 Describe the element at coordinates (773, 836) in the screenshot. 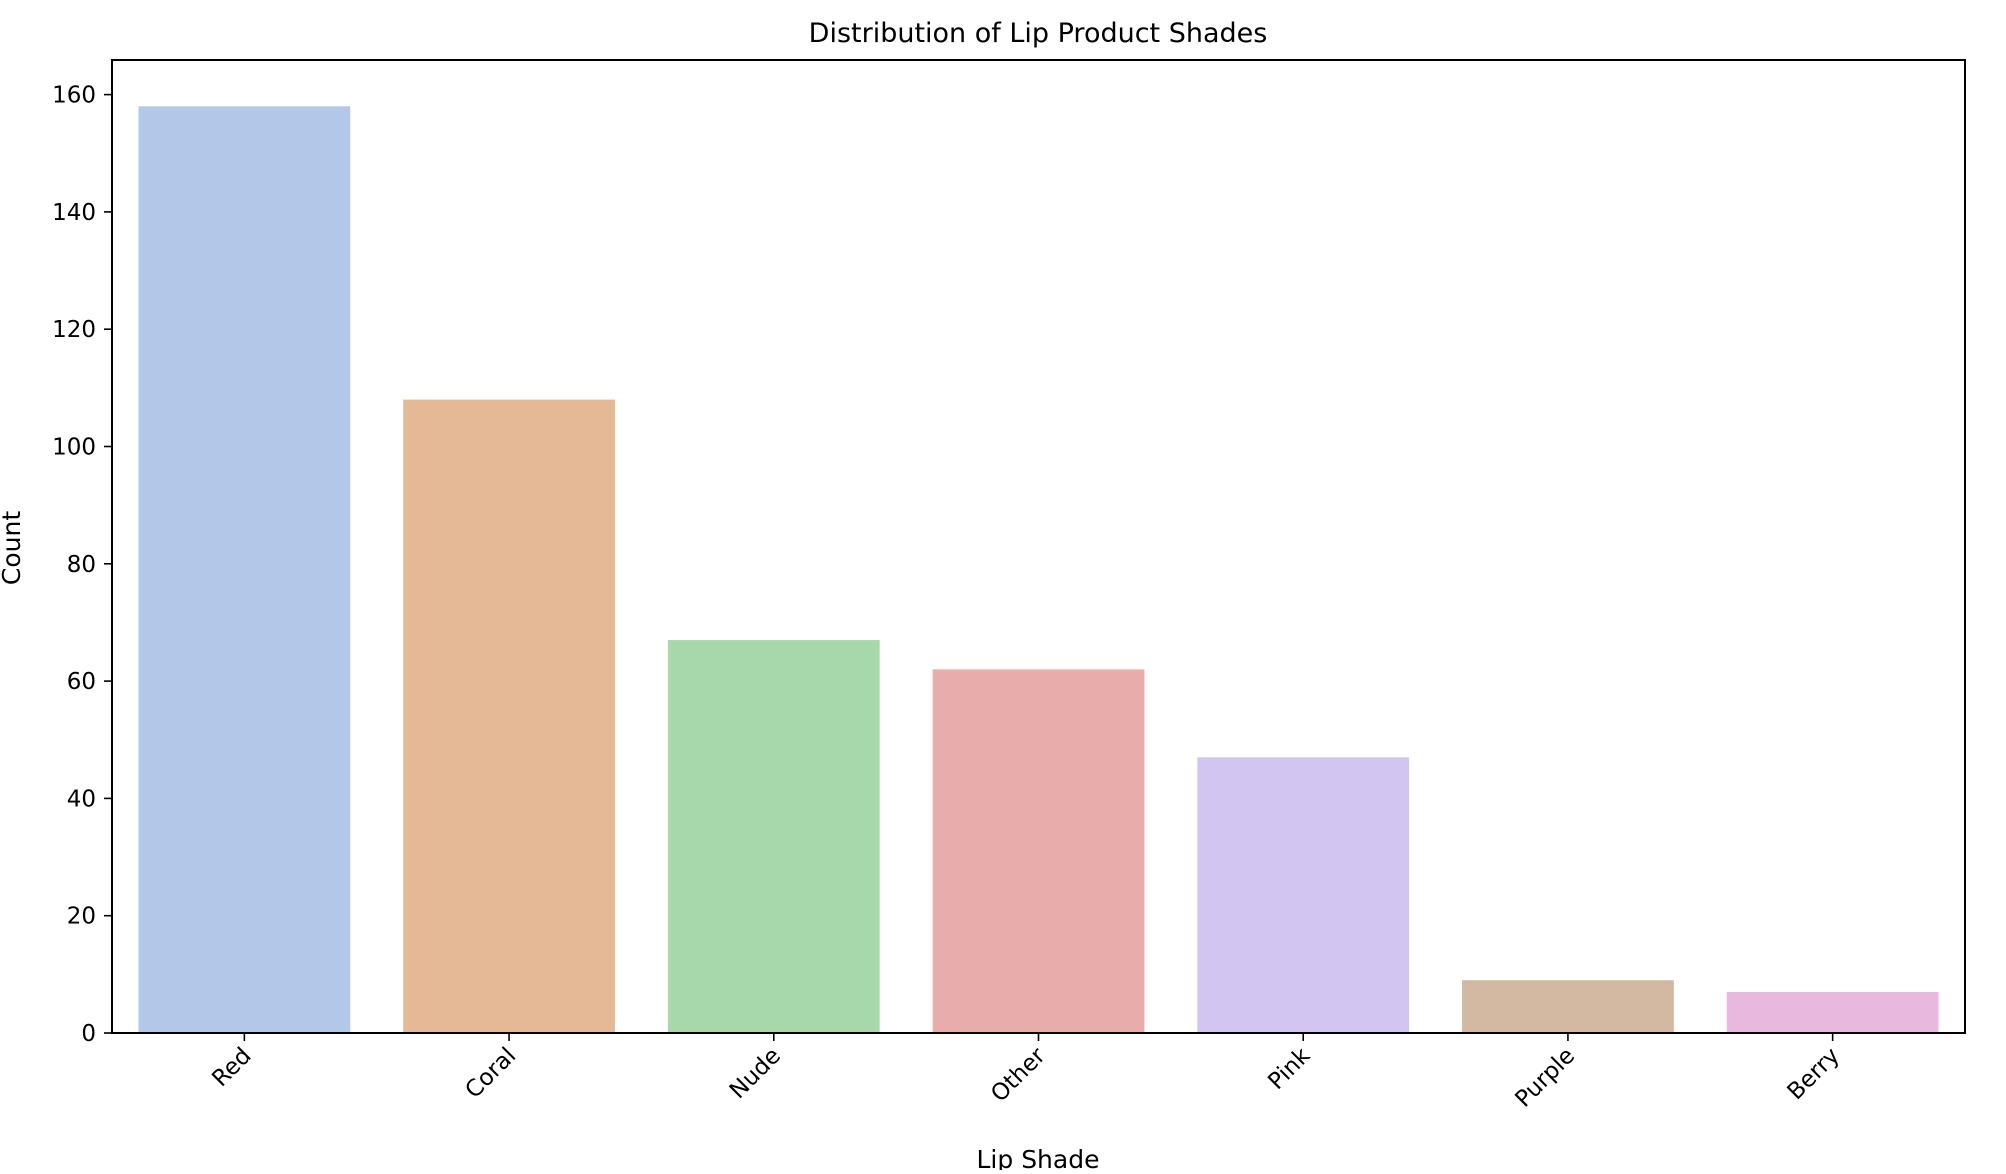

I see `bar-nude` at that location.